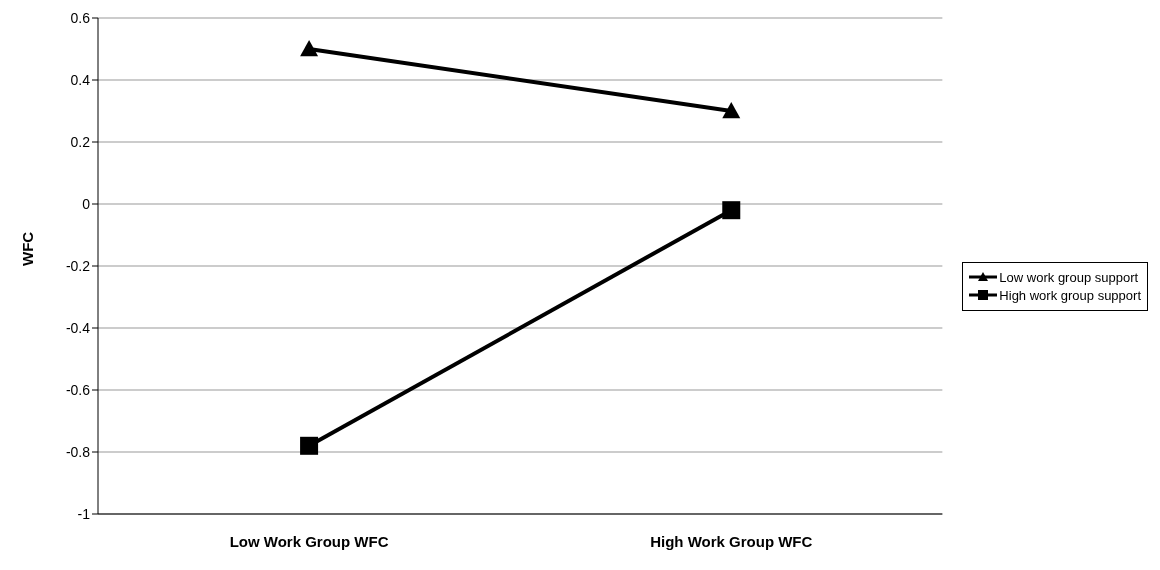  I want to click on y-tick-label: 0.2, so click(80, 141).